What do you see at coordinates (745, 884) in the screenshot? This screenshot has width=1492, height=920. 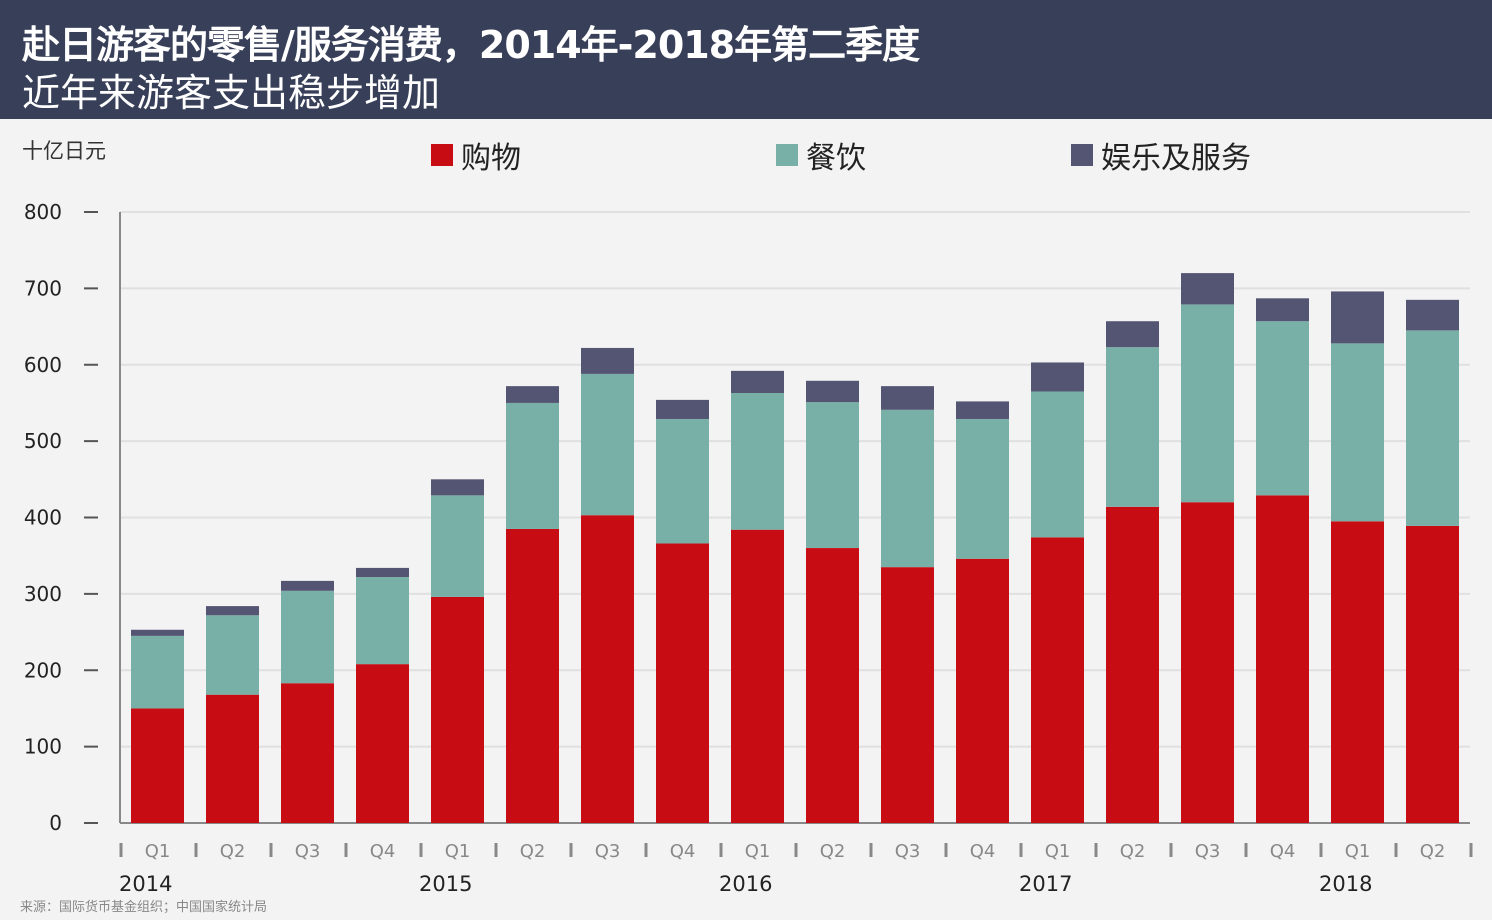 I see `x-year-label: 2016` at bounding box center [745, 884].